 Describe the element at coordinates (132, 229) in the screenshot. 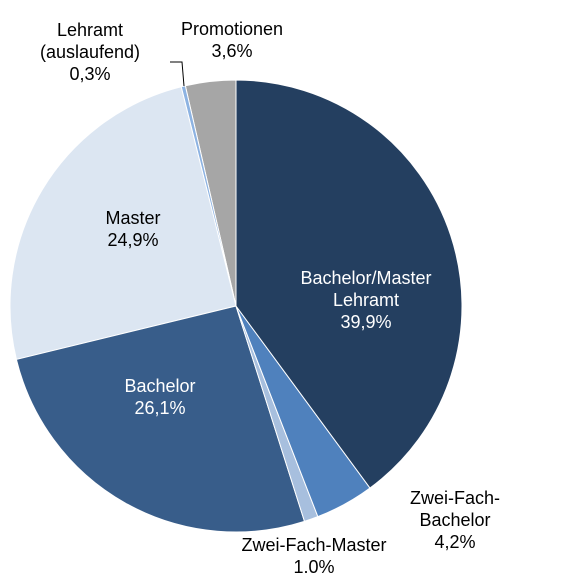

I see `slice-label: Master 24,9%` at that location.